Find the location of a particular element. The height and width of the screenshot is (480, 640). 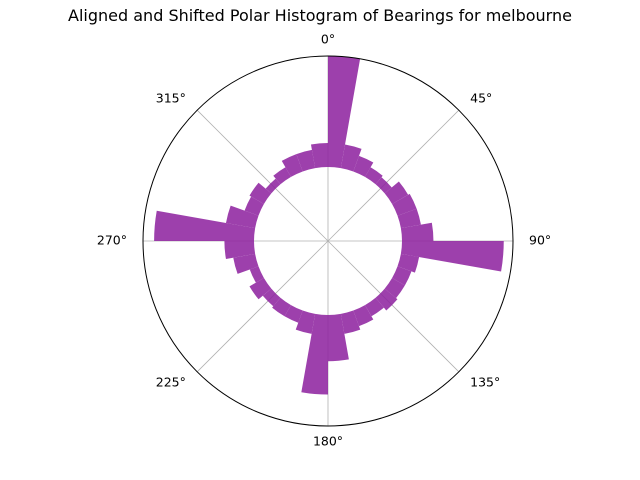

theta-tick-label-270: 270° is located at coordinates (112, 240).